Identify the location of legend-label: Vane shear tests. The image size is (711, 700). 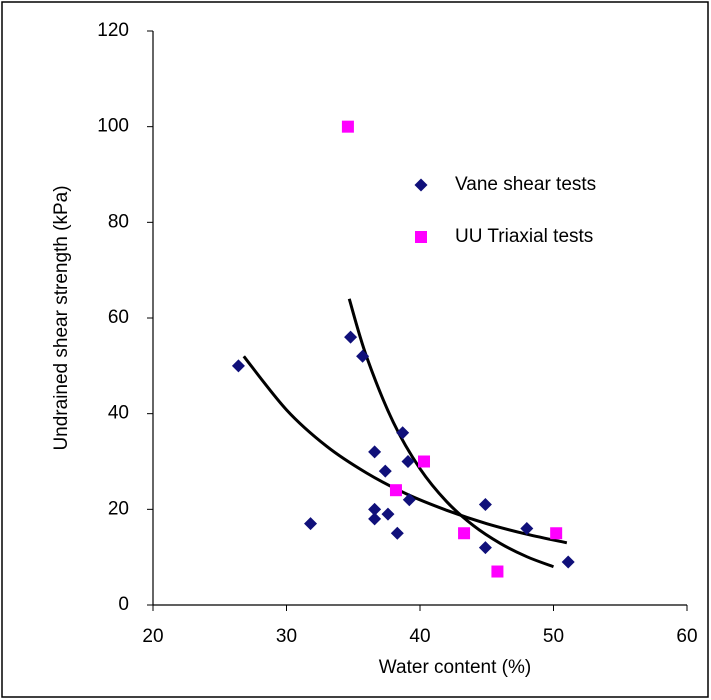
(525, 184).